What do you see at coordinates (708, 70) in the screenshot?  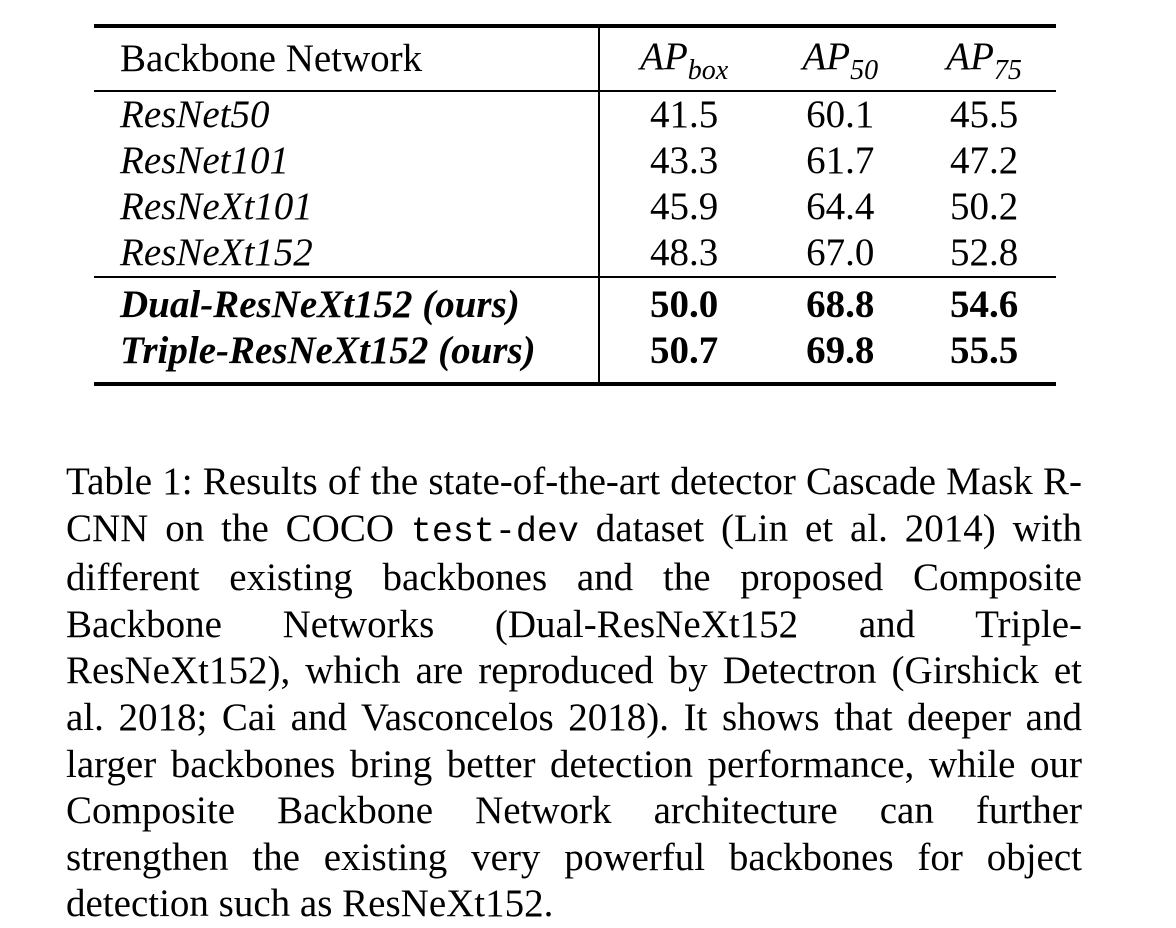 I see `header-ap-box-sub: box` at bounding box center [708, 70].